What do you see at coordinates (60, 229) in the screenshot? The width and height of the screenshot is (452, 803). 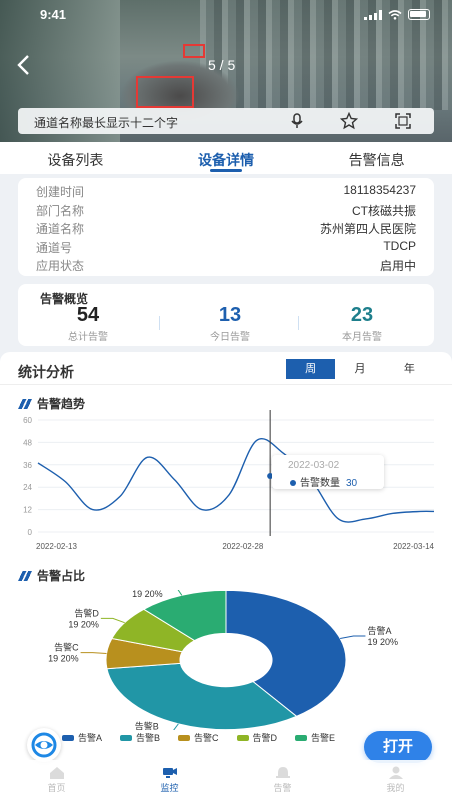 I see `info-key: 通道名称` at bounding box center [60, 229].